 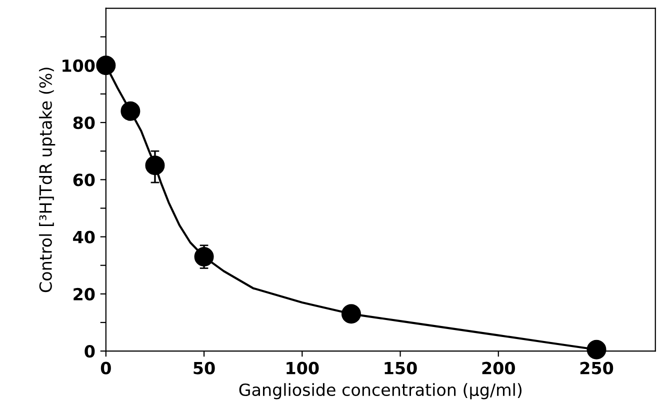 I want to click on y-tick-label: 40, so click(x=84, y=237).